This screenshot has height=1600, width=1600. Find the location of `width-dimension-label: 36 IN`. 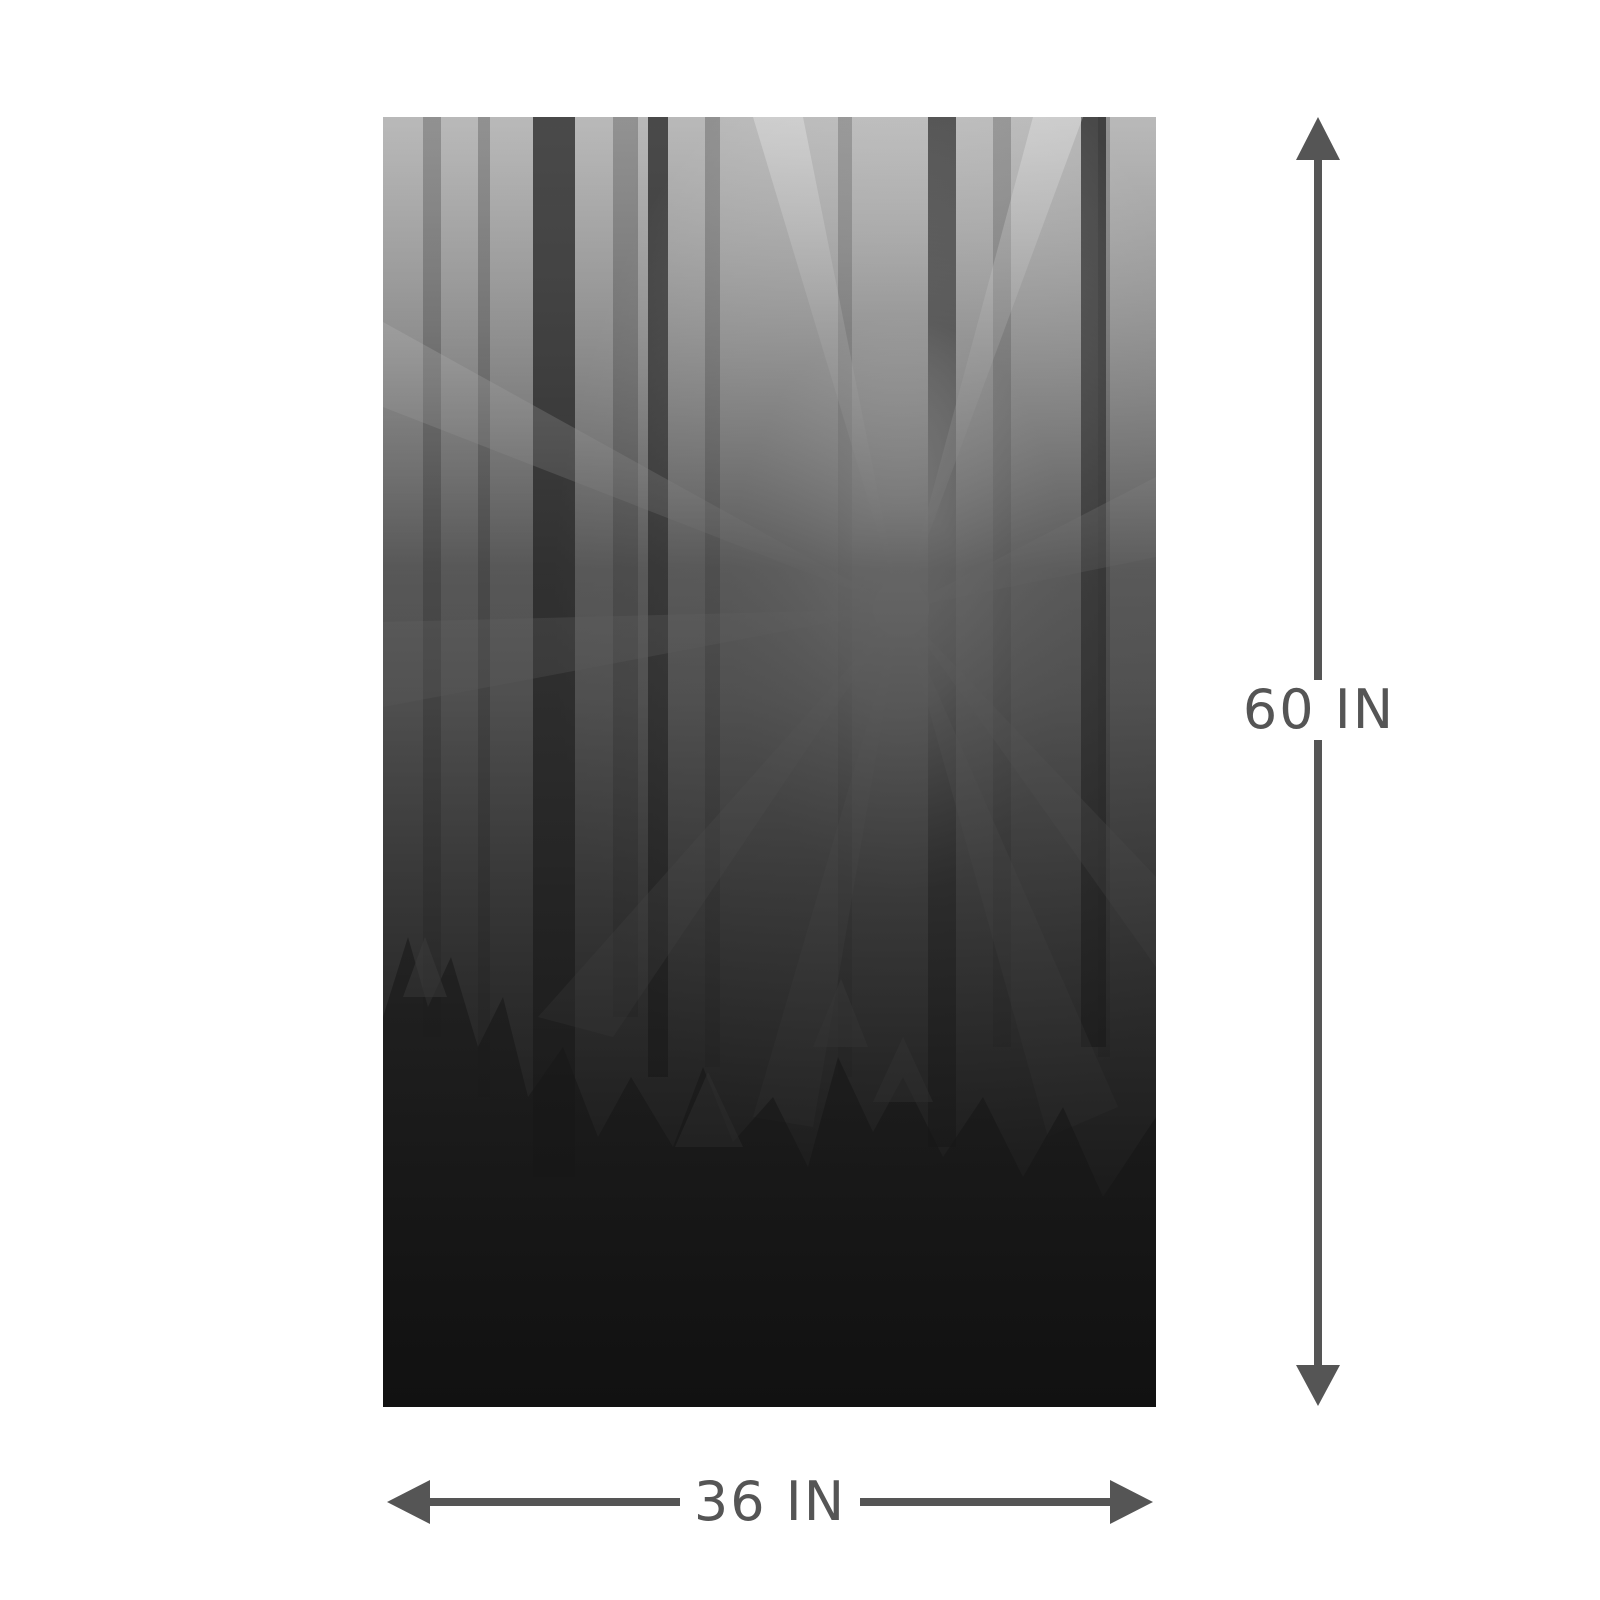

width-dimension-label: 36 IN is located at coordinates (770, 1502).